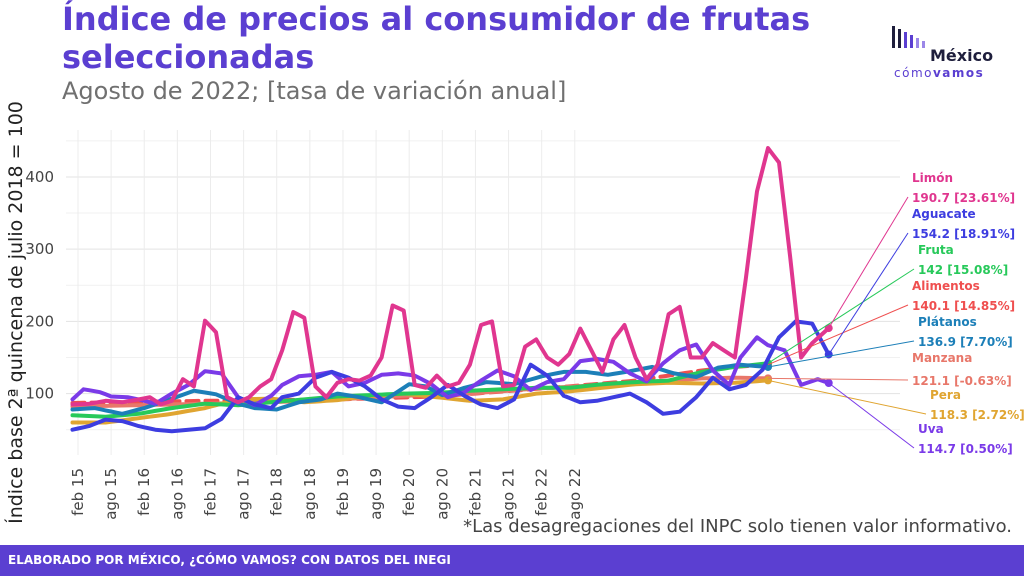 The height and width of the screenshot is (576, 1024). I want to click on x-tick-label: ago 20, so click(442, 494).